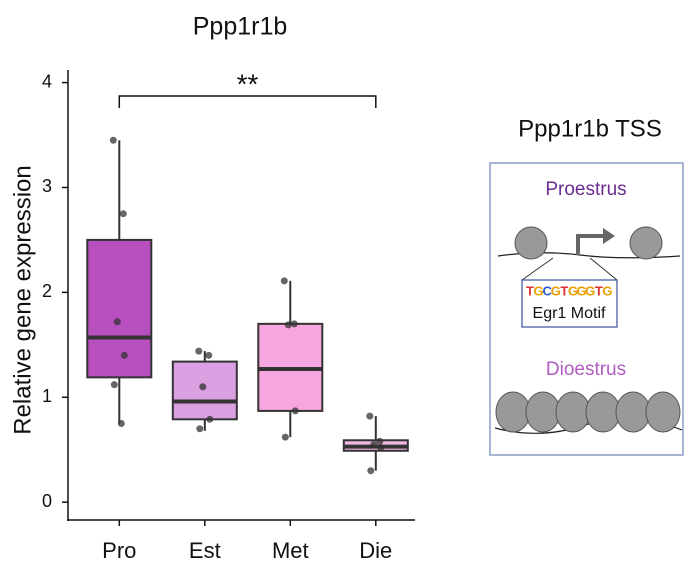  What do you see at coordinates (47, 501) in the screenshot?
I see `y-tick-label: 0` at bounding box center [47, 501].